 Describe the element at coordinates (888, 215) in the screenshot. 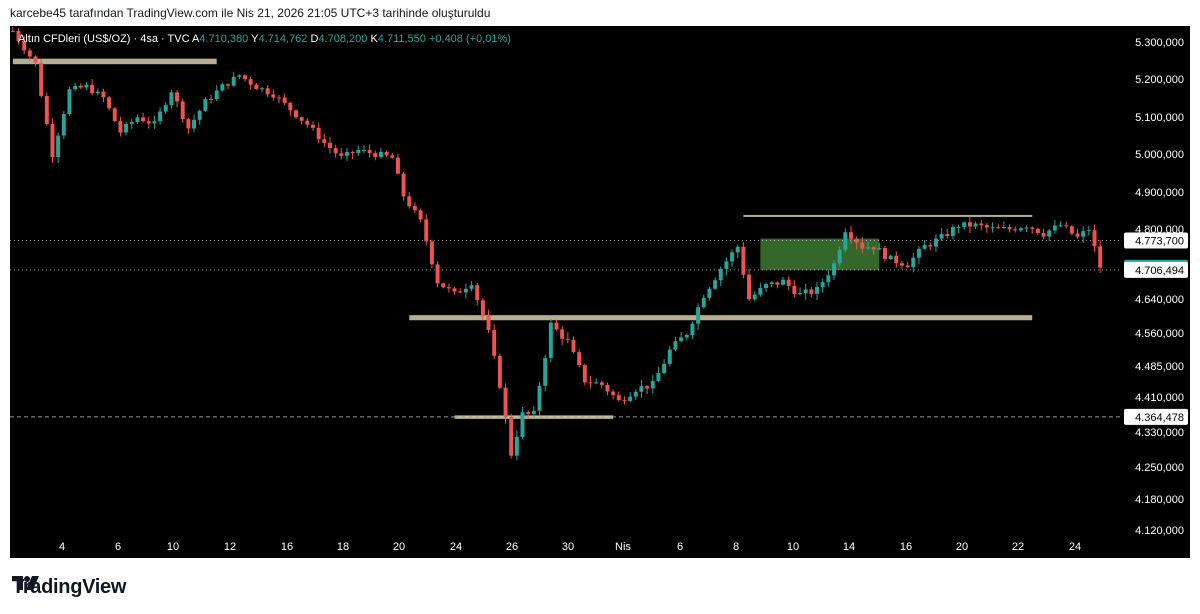

I see `resistance-line-right` at that location.